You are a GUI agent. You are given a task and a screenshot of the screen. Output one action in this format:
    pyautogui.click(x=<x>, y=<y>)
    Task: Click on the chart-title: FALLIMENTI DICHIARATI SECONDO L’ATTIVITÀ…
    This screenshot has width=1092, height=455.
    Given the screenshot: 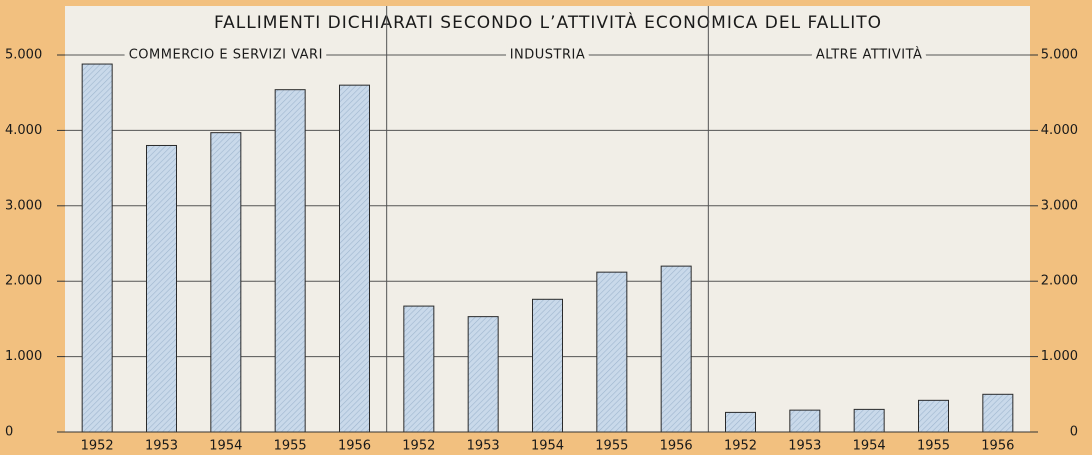 What is the action you would take?
    pyautogui.click(x=548, y=22)
    